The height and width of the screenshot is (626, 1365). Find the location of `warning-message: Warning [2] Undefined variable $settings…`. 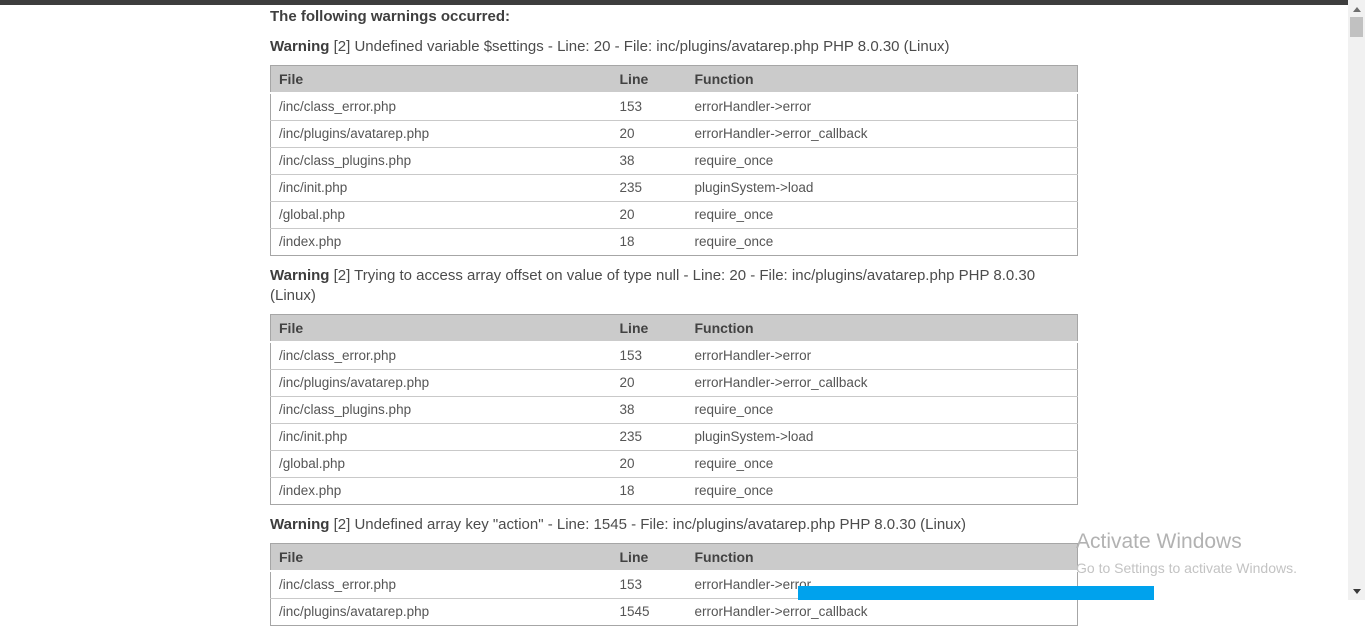

warning-message: Warning [2] Undefined variable $settings… is located at coordinates (675, 47).